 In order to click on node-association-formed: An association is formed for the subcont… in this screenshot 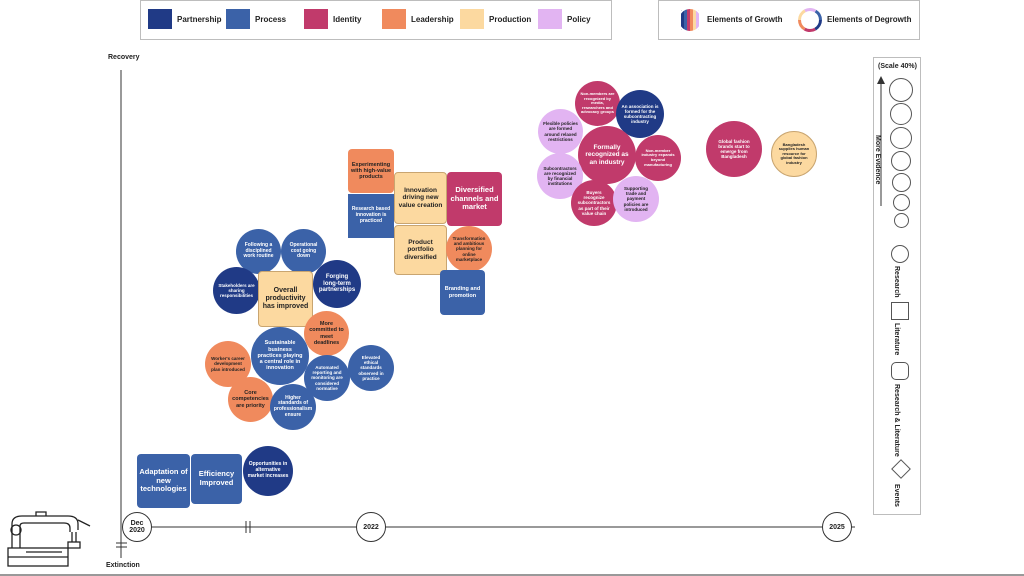, I will do `click(640, 114)`.